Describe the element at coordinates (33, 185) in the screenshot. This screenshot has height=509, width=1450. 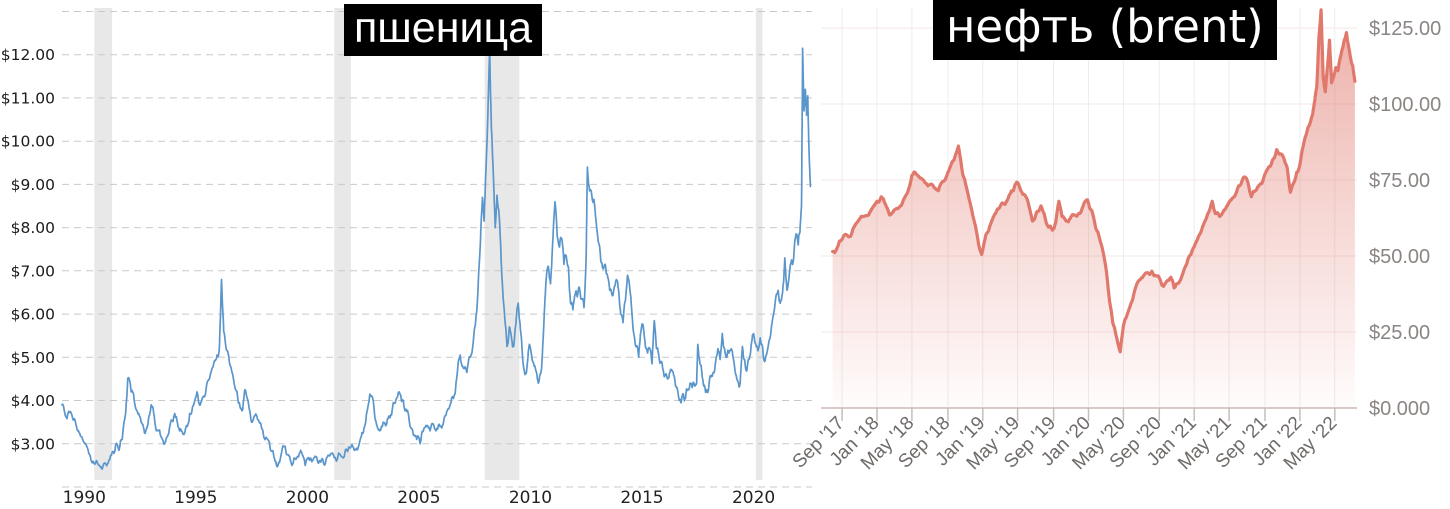
I see `y-axis-label: $9.00` at that location.